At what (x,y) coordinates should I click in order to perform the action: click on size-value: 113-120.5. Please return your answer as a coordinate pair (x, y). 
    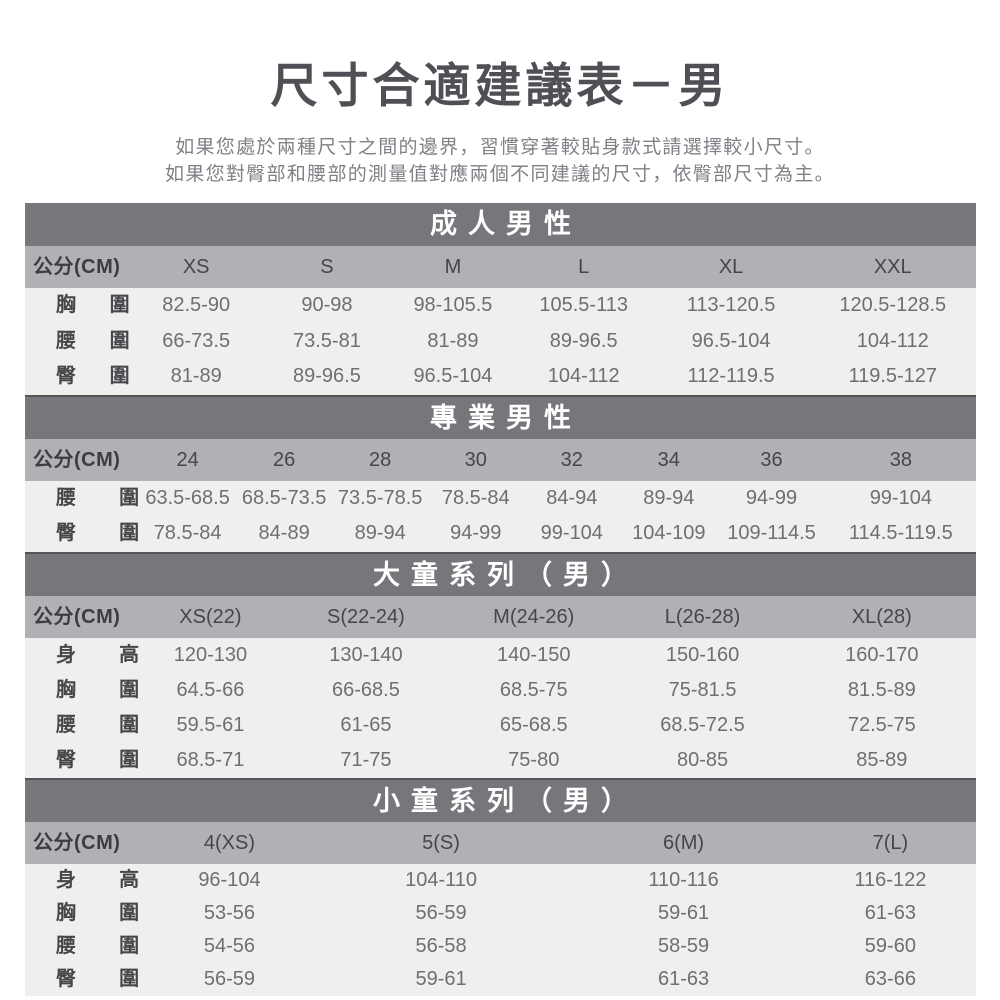
    Looking at the image, I should click on (731, 305).